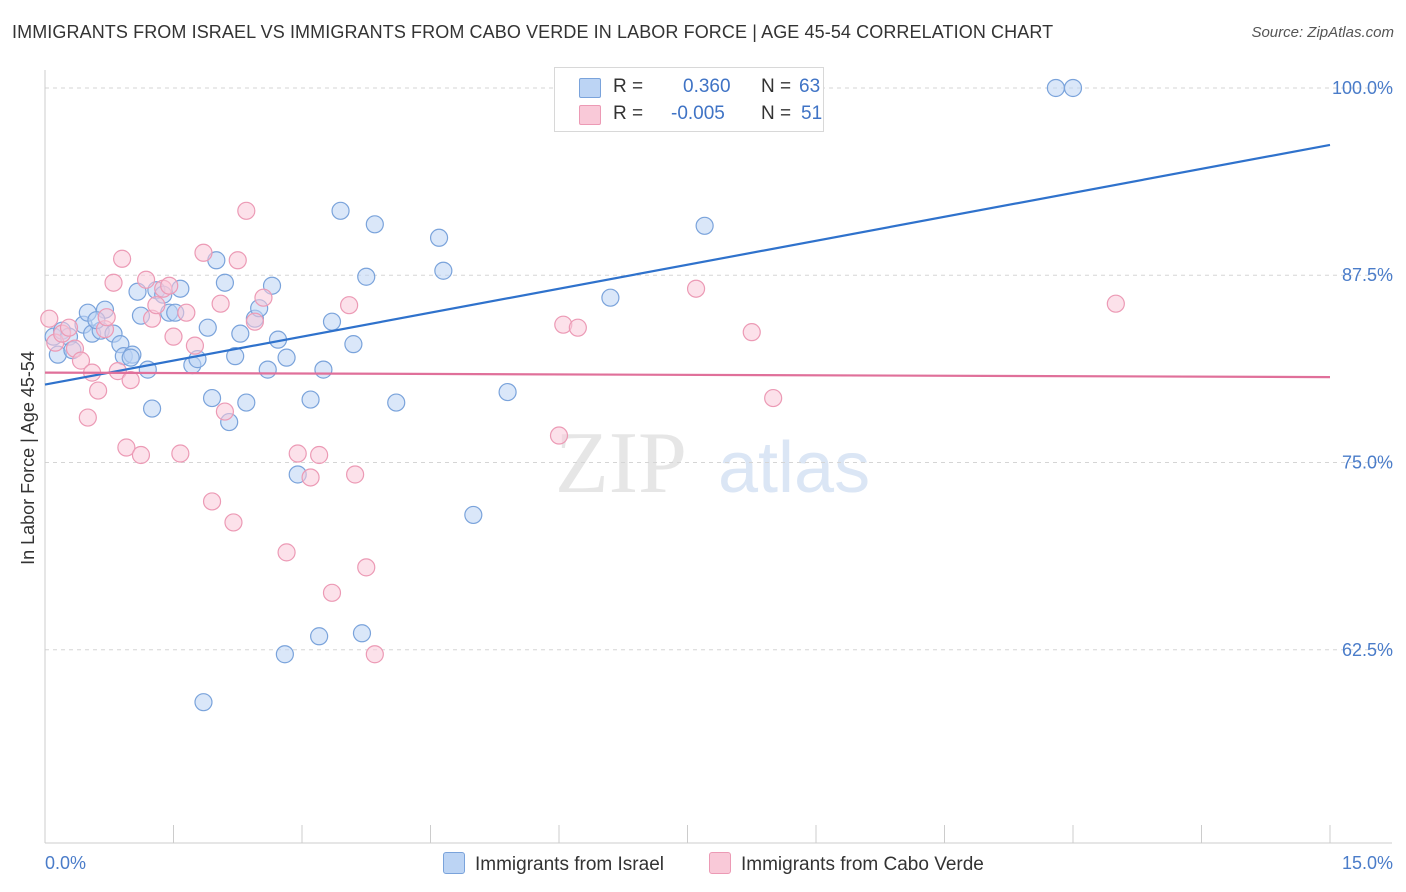  I want to click on y-tick-label: 87.5%, so click(1367, 275).